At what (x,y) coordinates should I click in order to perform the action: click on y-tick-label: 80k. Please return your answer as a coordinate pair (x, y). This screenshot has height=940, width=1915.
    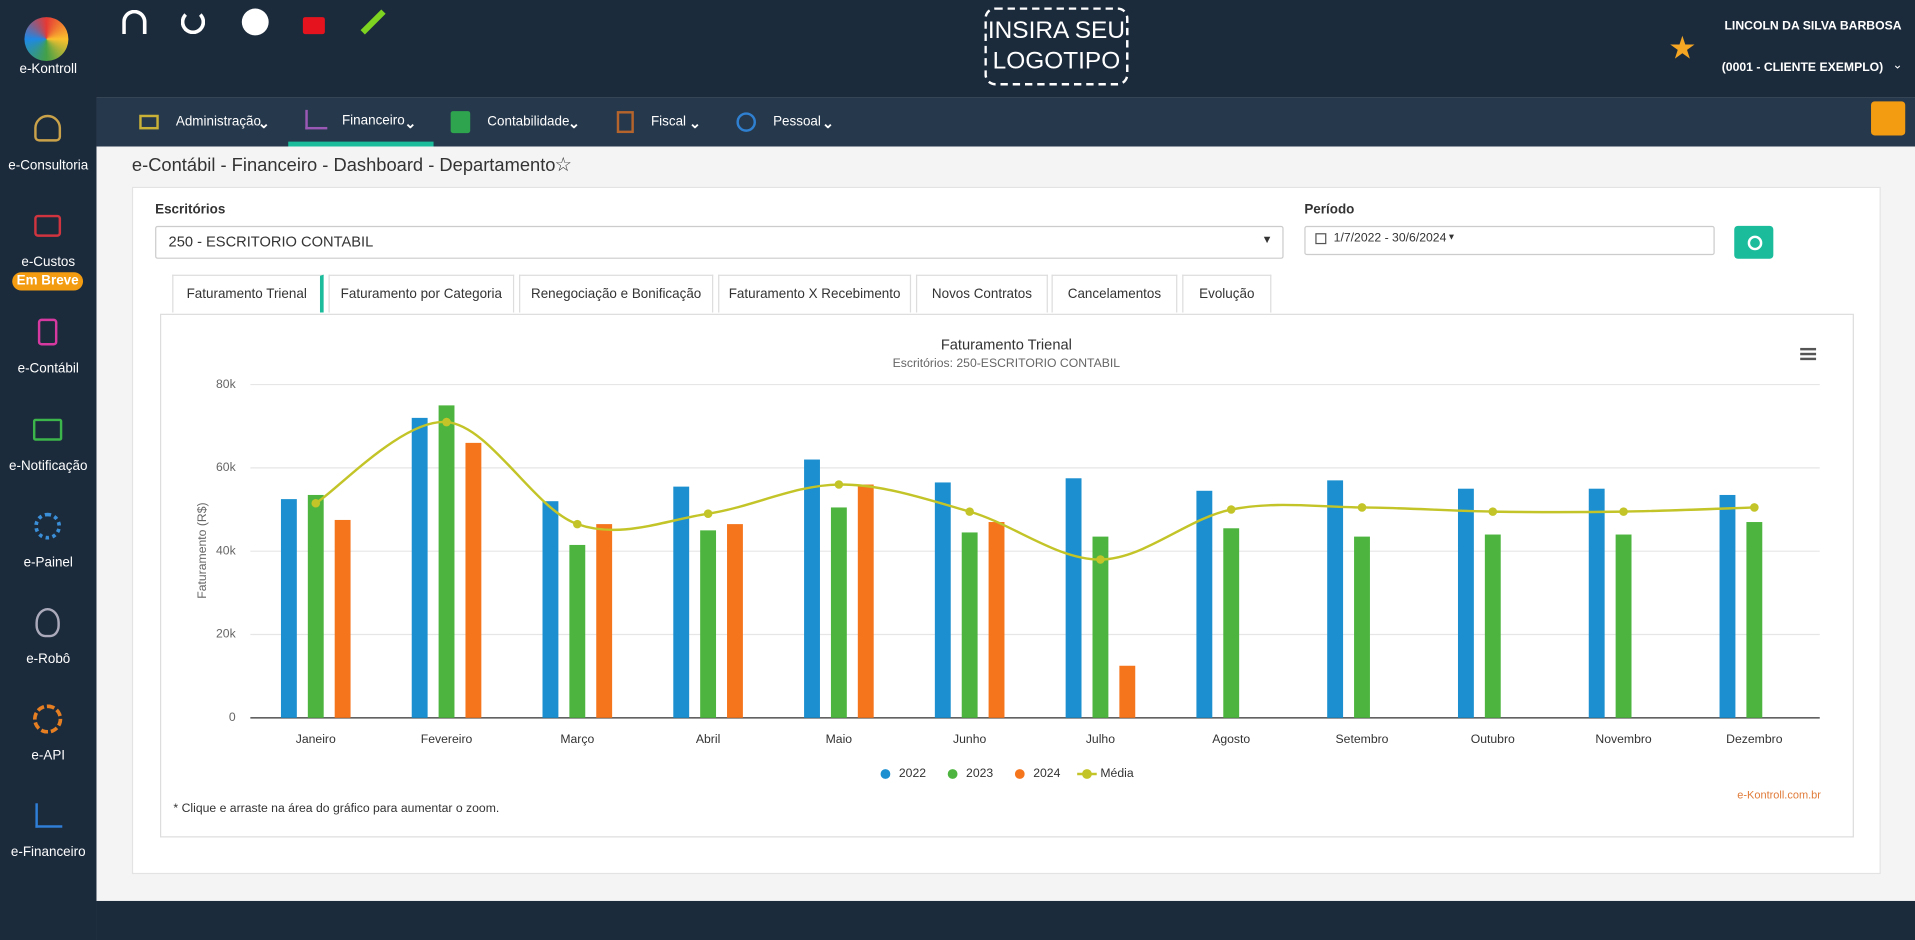
    Looking at the image, I should click on (226, 384).